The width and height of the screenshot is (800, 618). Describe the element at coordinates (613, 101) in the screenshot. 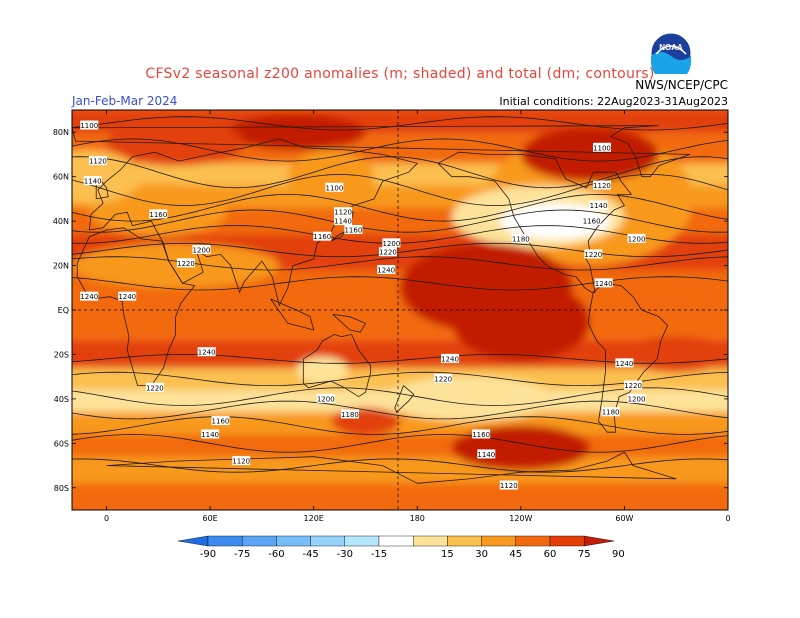

I see `initial-conditions: Initial conditions: 22Aug2023-31Aug2023` at that location.